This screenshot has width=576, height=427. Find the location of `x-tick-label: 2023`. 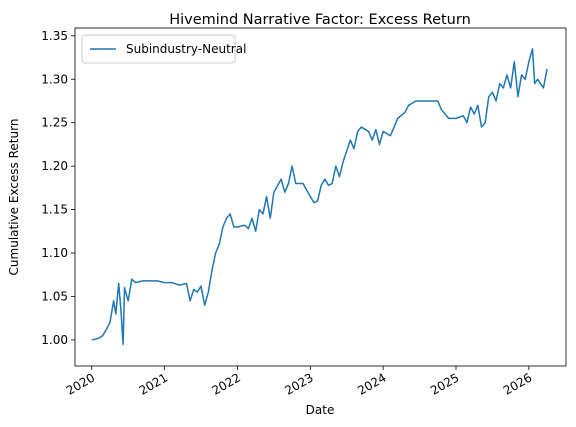

x-tick-label: 2023 is located at coordinates (298, 383).